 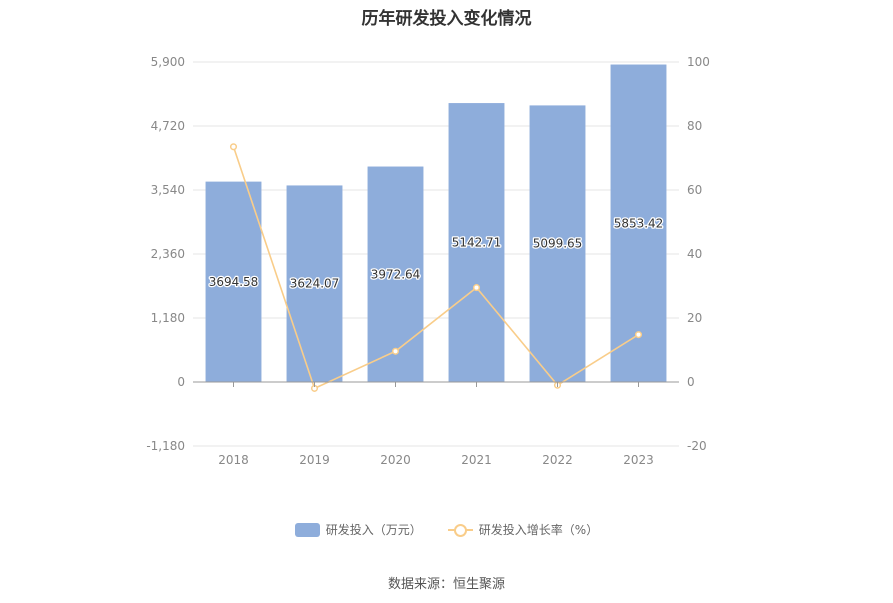 What do you see at coordinates (314, 460) in the screenshot?
I see `x-tick-label: 2019` at bounding box center [314, 460].